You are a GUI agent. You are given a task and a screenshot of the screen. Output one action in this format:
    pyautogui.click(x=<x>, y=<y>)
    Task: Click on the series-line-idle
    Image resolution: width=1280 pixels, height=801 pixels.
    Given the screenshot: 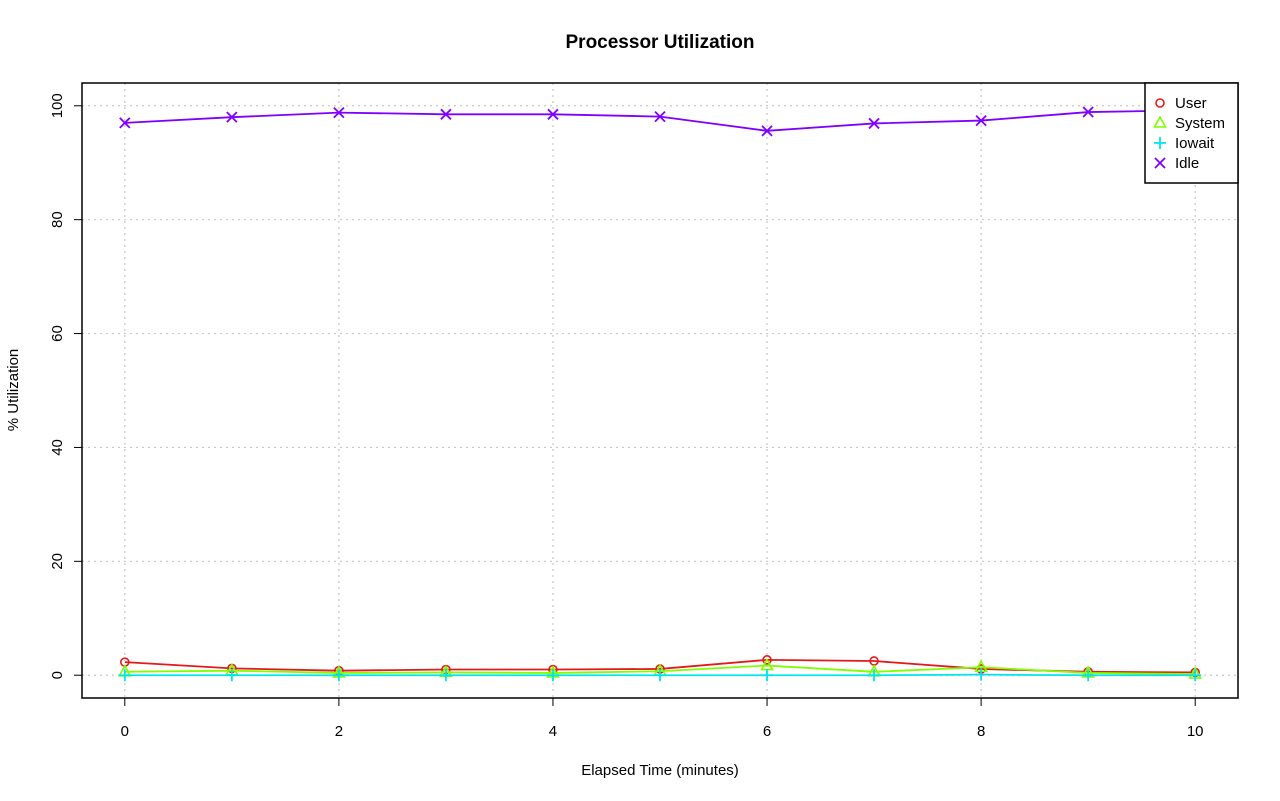 What is the action you would take?
    pyautogui.click(x=660, y=120)
    